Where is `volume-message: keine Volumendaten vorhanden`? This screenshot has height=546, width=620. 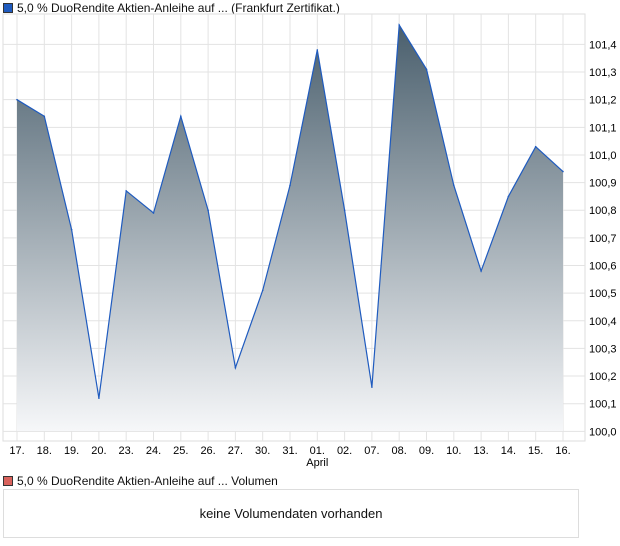 volume-message: keine Volumendaten vorhanden is located at coordinates (291, 513).